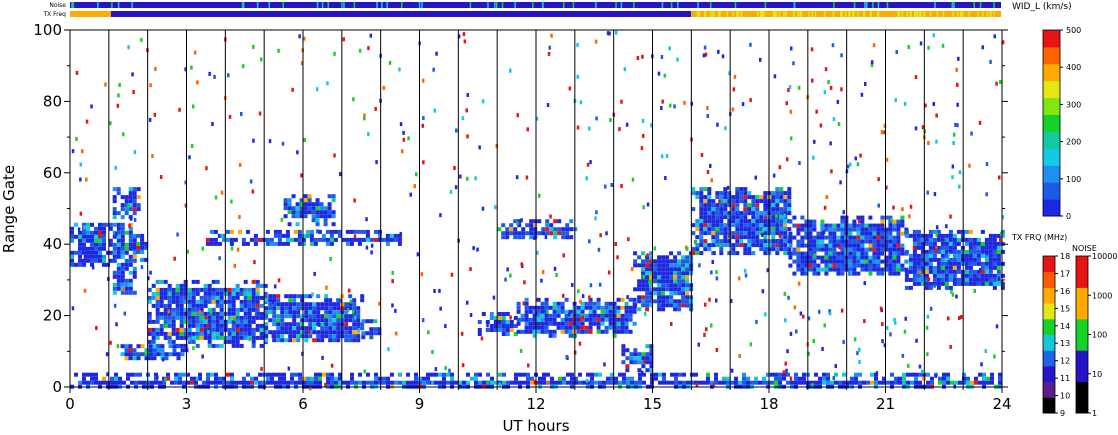  What do you see at coordinates (401, 14) in the screenshot?
I see `txfreq-strip-mid` at bounding box center [401, 14].